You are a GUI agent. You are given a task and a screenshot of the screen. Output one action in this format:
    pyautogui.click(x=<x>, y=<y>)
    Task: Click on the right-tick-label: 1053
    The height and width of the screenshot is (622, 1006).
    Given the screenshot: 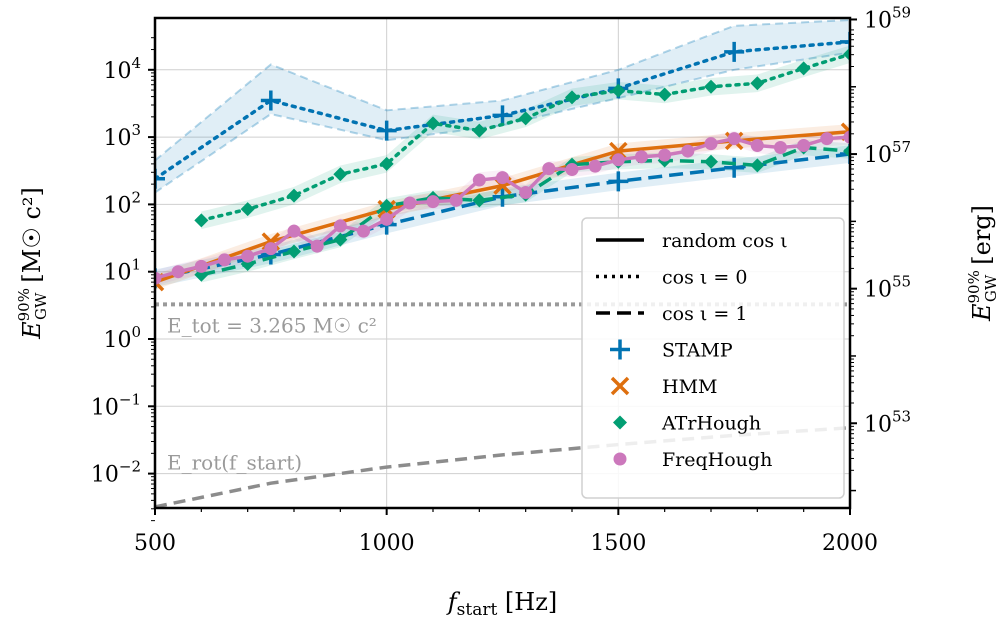 What is the action you would take?
    pyautogui.click(x=887, y=422)
    